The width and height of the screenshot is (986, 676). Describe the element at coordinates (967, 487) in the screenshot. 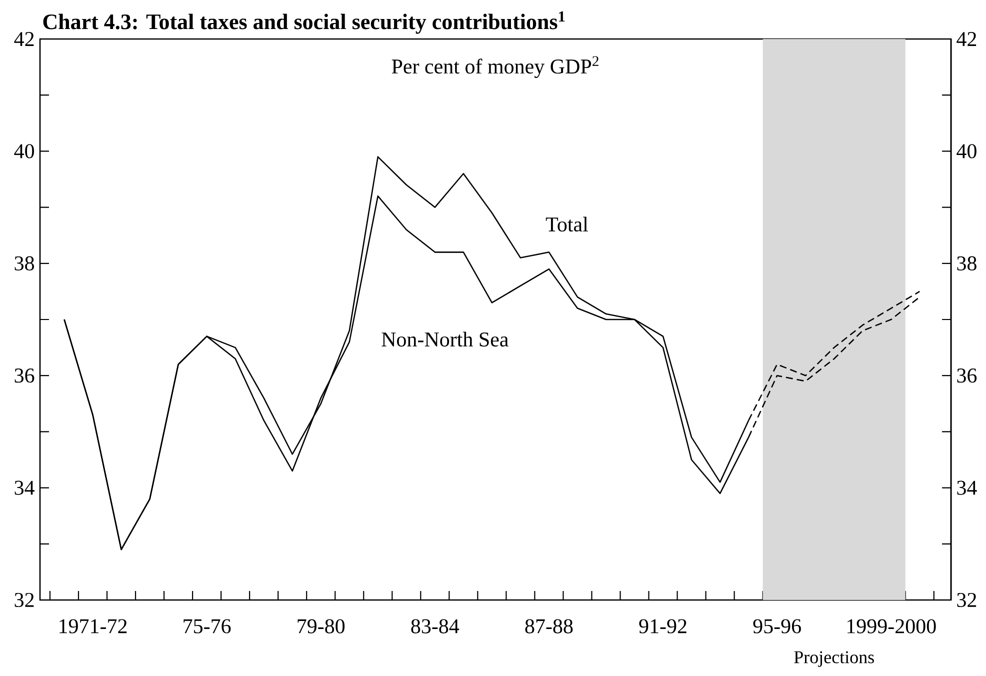

I see `y2-tick-label: 34` at that location.